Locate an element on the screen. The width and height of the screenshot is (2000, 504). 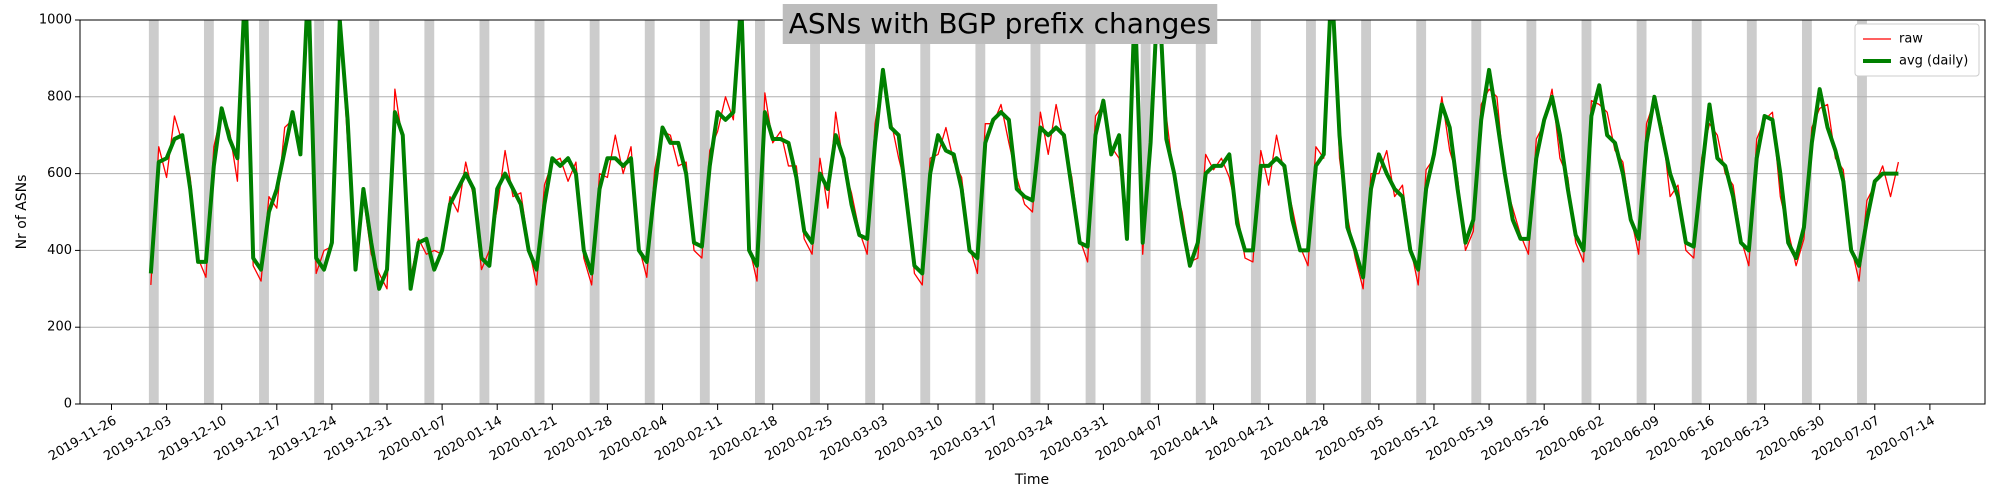
legend-label: raw is located at coordinates (1911, 39).